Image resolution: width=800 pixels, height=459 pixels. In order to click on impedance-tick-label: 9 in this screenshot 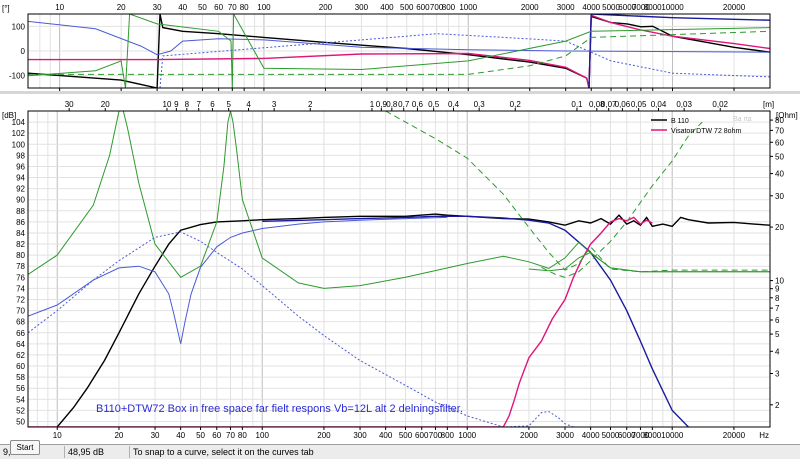, I will do `click(777, 289)`.